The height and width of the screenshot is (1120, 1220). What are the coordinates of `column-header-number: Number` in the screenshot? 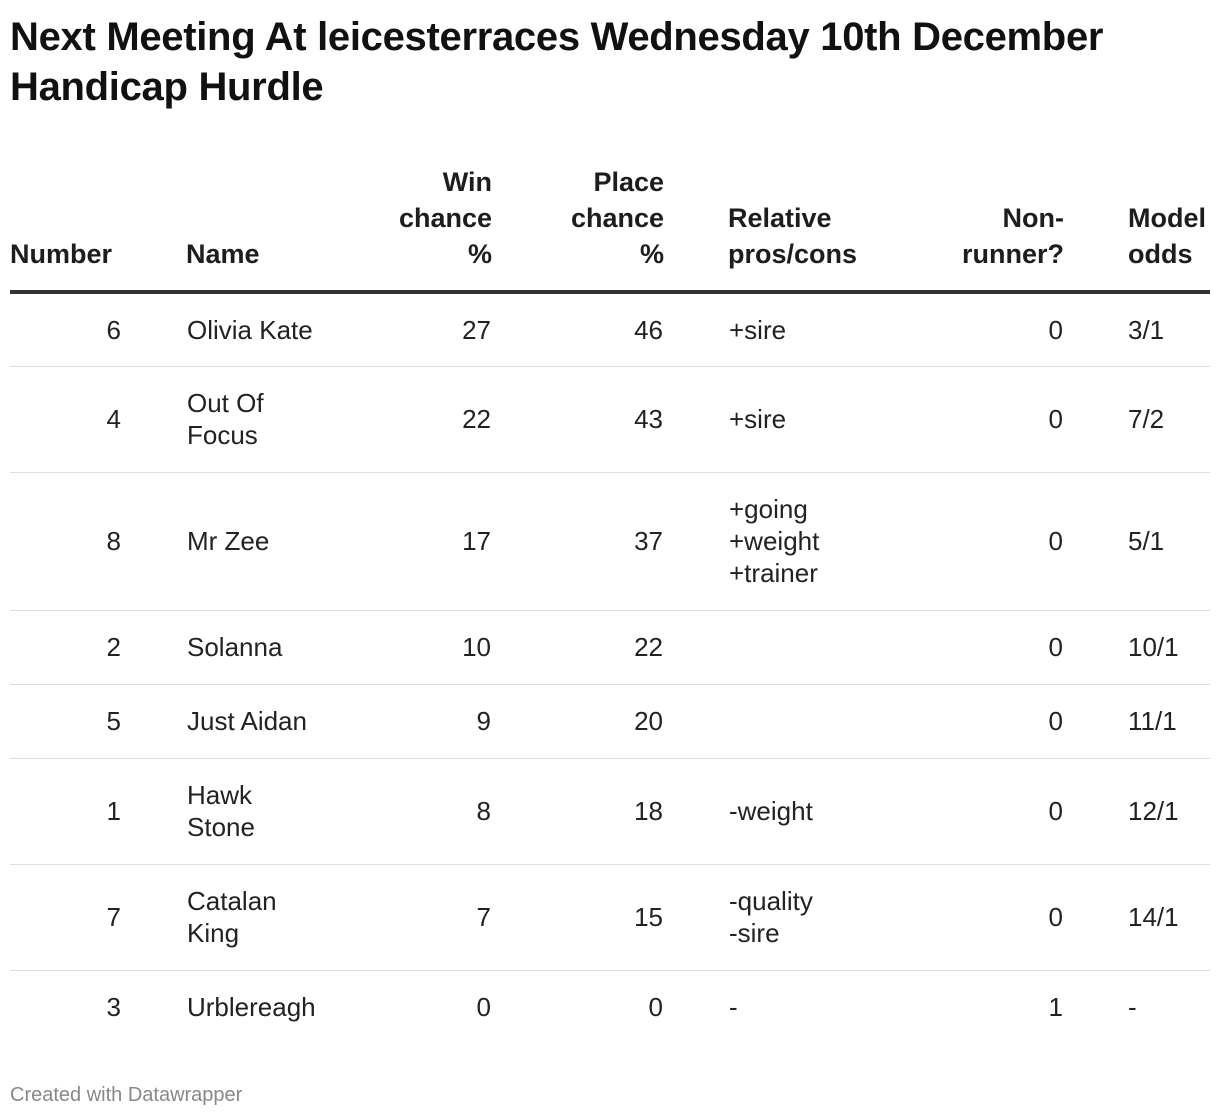 It's located at (66, 229).